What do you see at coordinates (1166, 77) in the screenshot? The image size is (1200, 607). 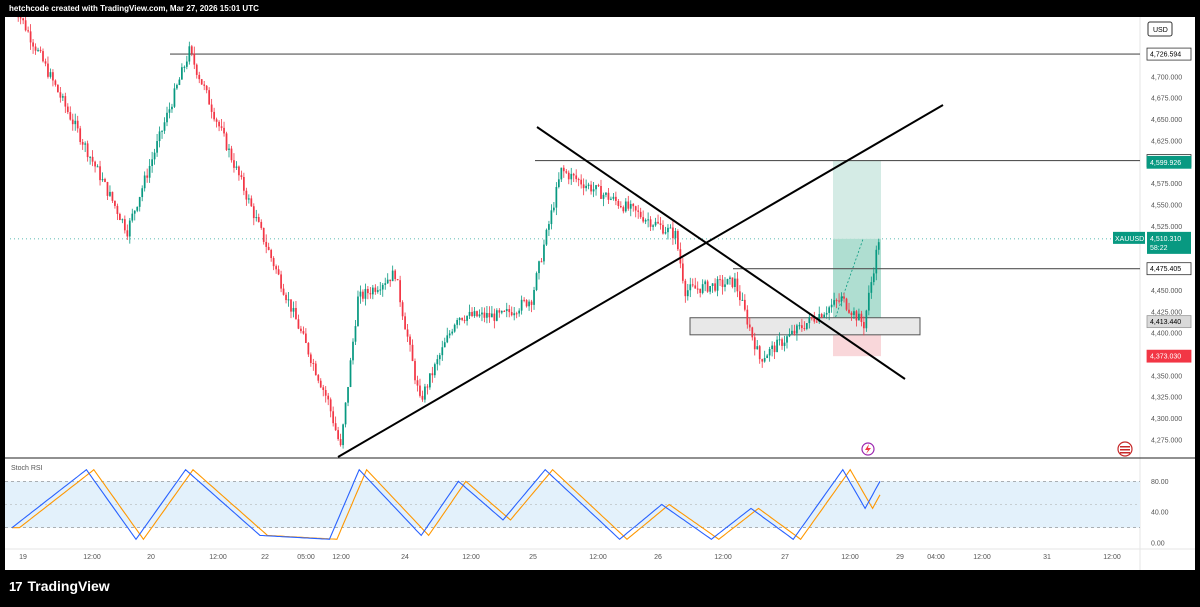 I see `price-tick-label: 4,700.000` at bounding box center [1166, 77].